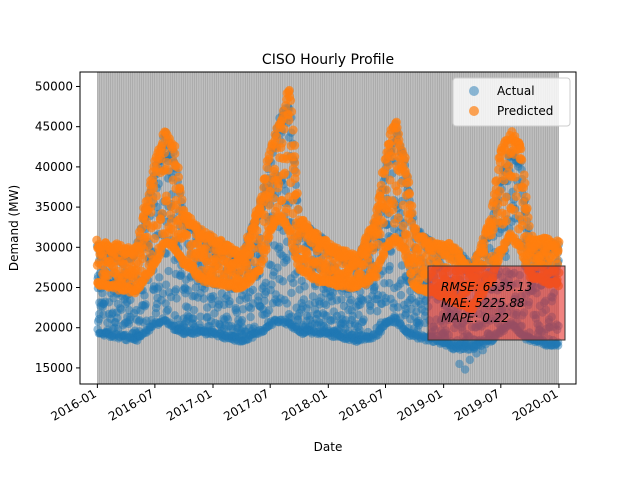 Image resolution: width=640 pixels, height=484 pixels. What do you see at coordinates (486, 287) in the screenshot?
I see `metric-rmse: RMSE: 6535.13` at bounding box center [486, 287].